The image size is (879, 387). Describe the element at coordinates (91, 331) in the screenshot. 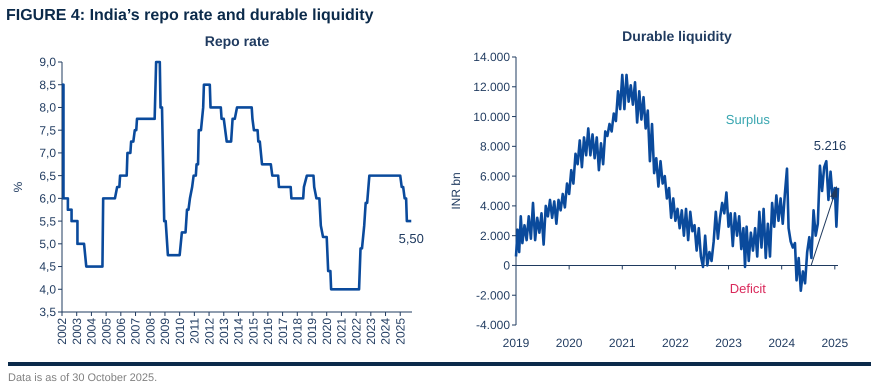

I see `x-tick-label: 2004` at that location.